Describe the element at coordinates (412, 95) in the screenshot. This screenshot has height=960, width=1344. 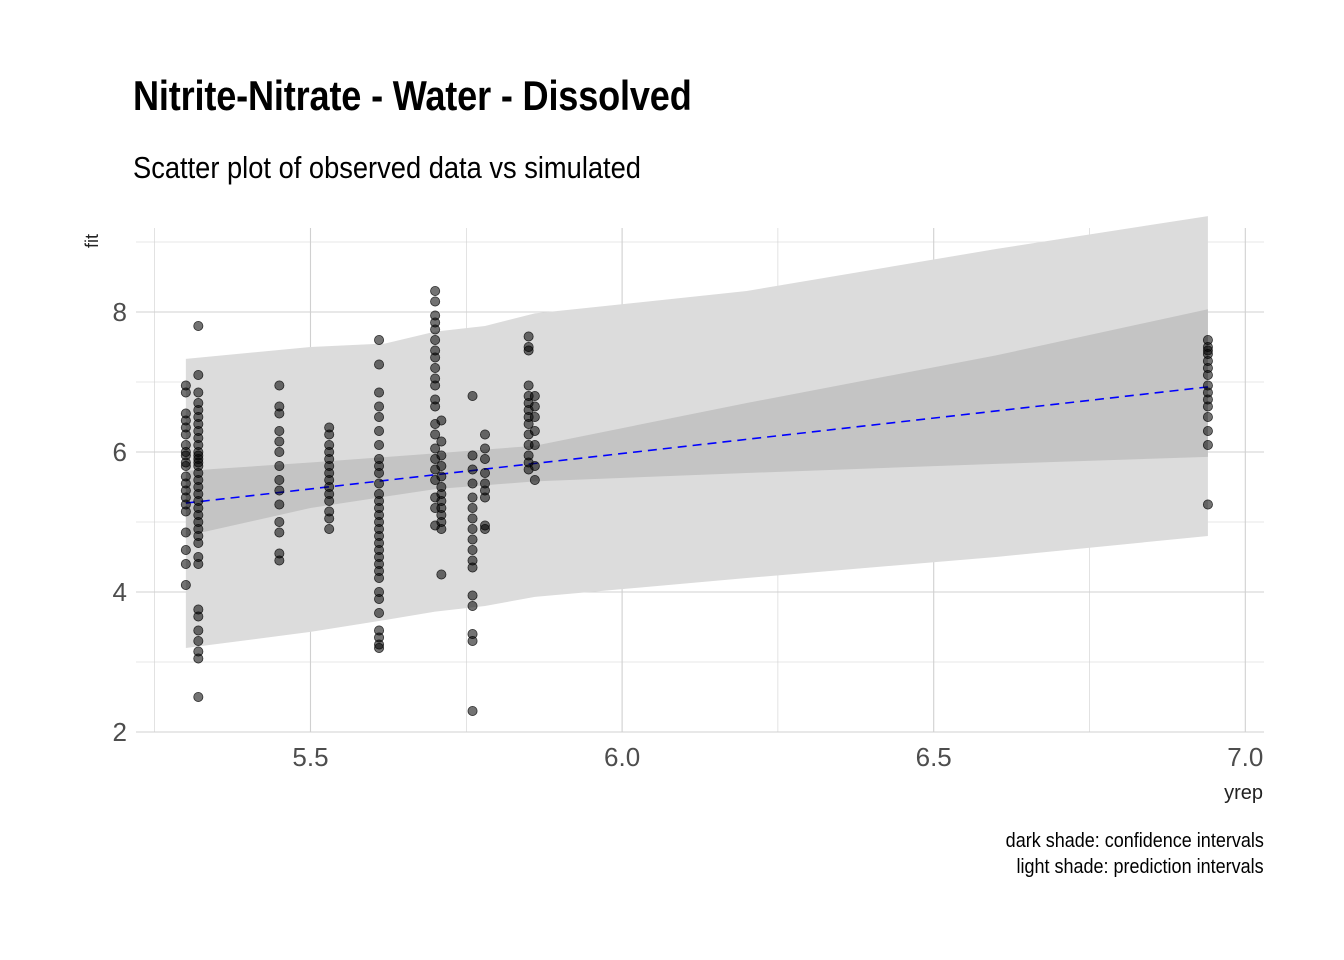
I see `chart-title: Nitrite-Nitrate - Water - Dissolved` at that location.